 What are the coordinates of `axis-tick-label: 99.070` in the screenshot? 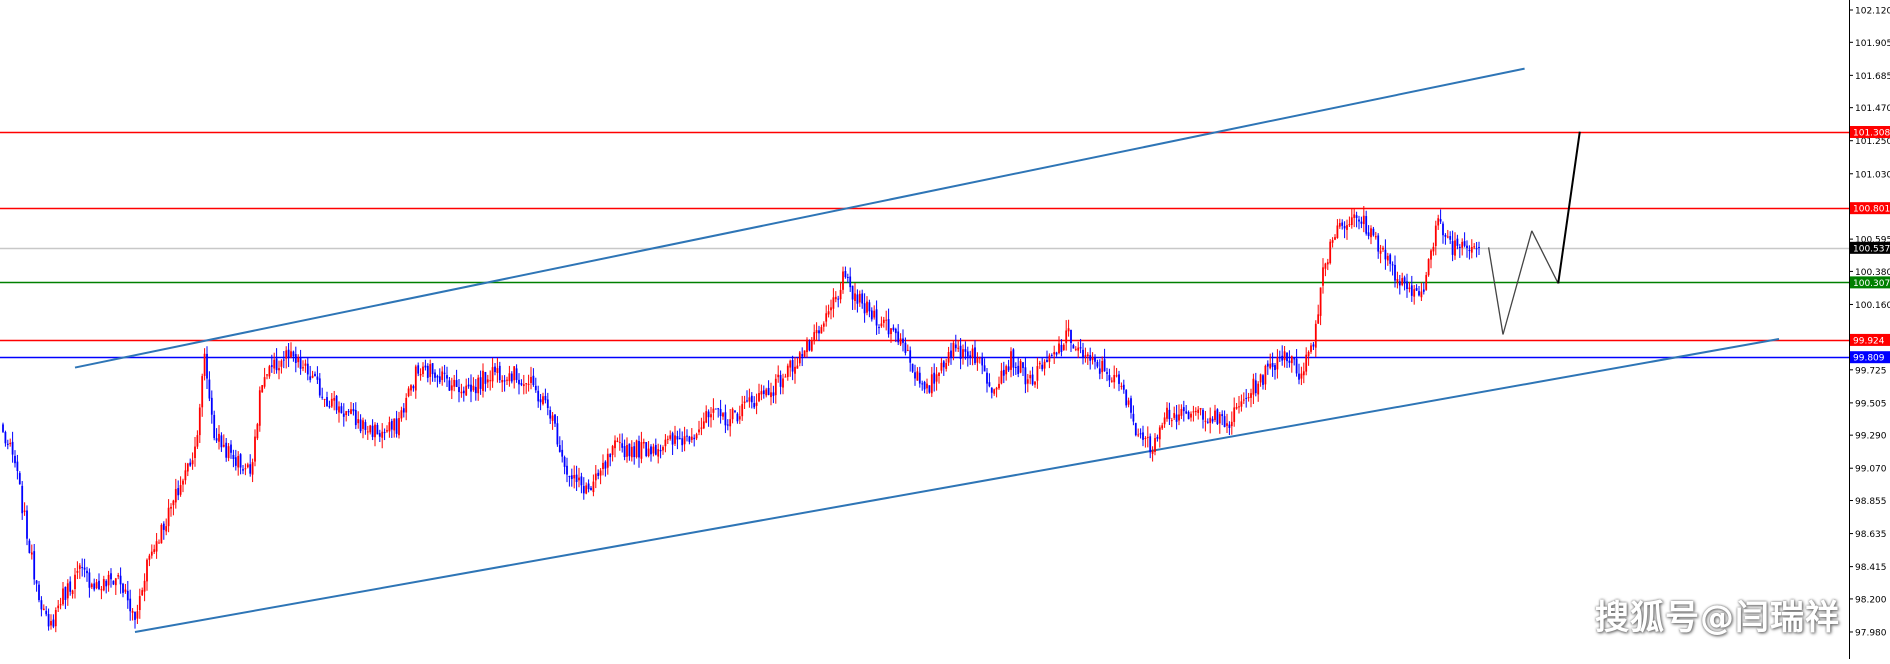 It's located at (1871, 470).